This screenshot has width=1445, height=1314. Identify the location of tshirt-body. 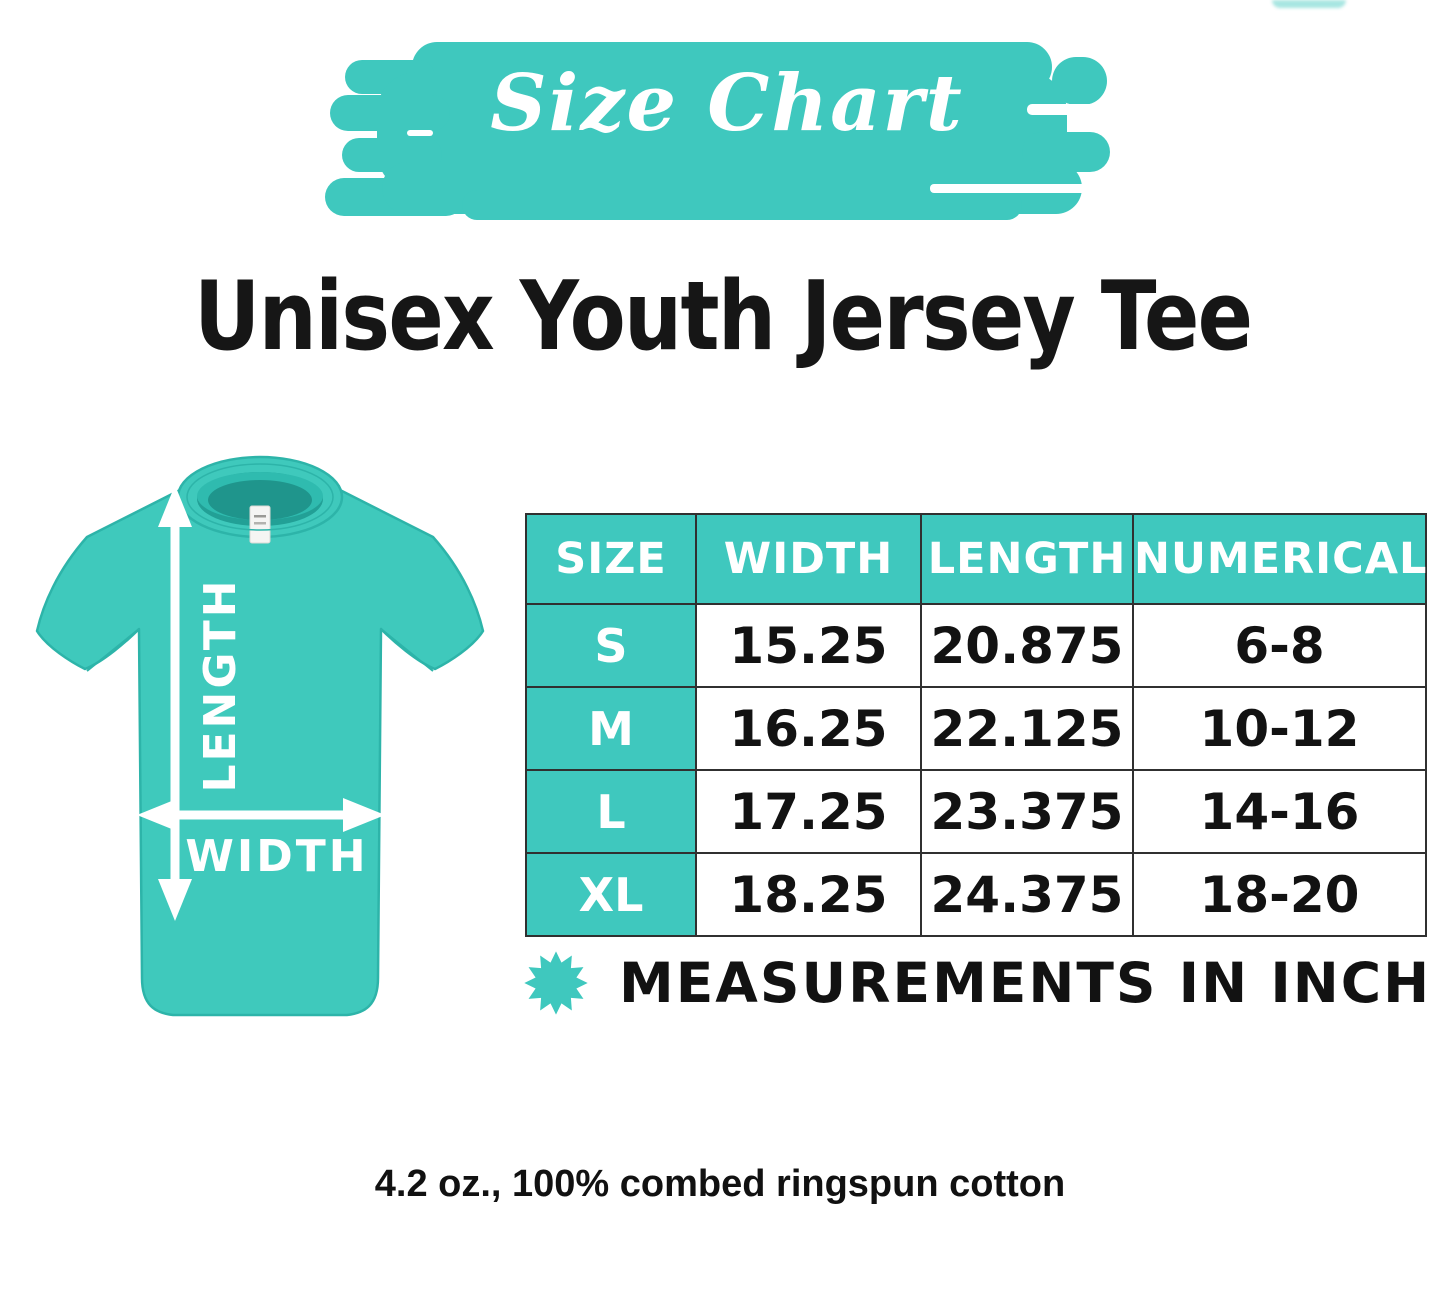
(260, 744).